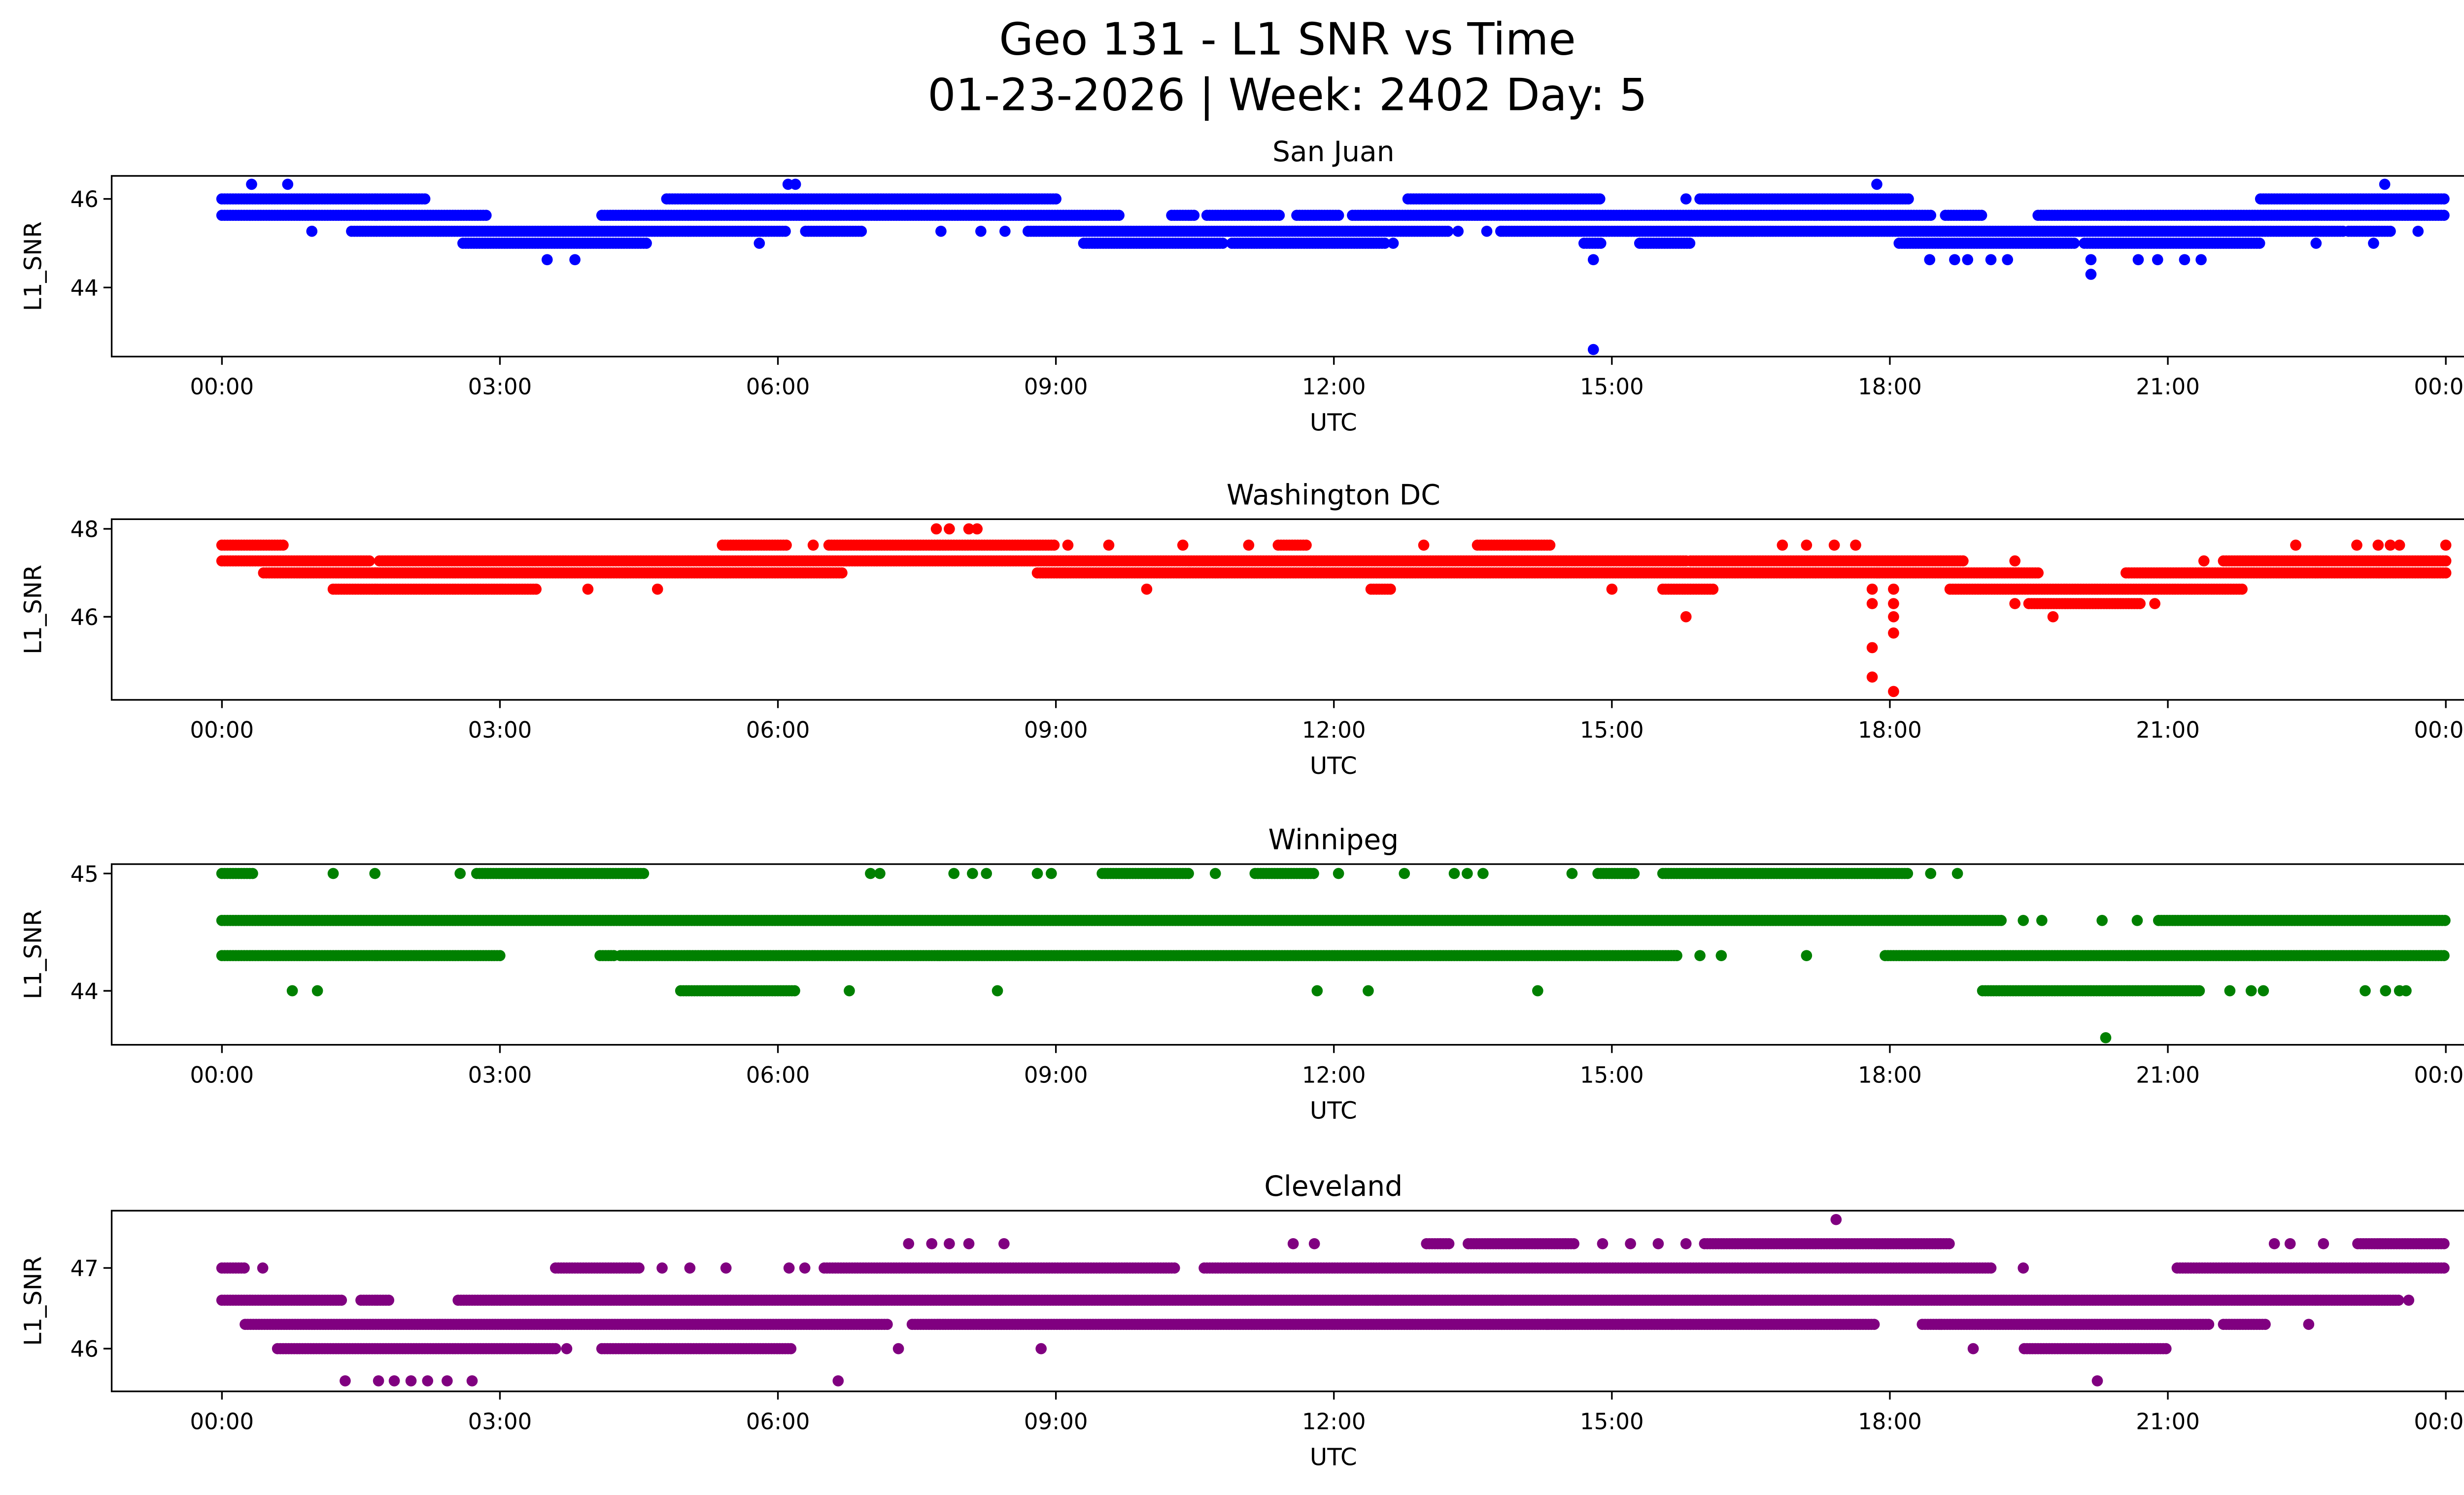 This screenshot has width=2464, height=1495. I want to click on subplot-title: Winnipeg, so click(1333, 840).